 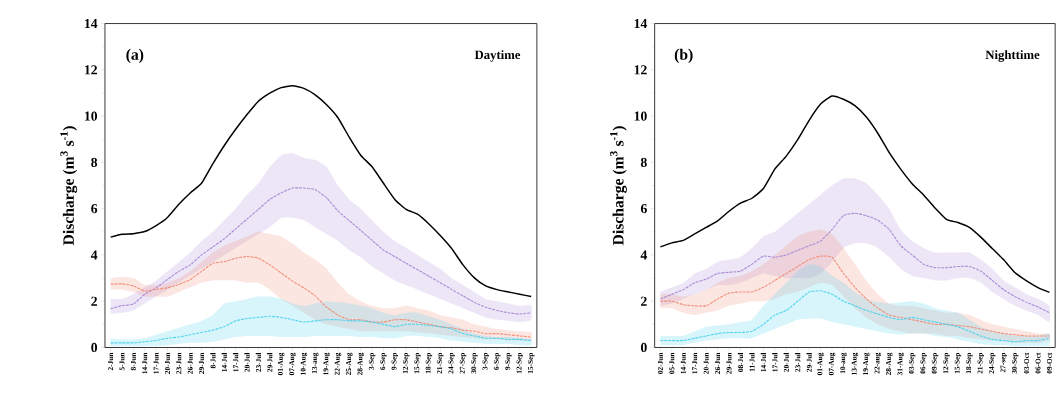 I want to click on annotation: (b), so click(x=683, y=56).